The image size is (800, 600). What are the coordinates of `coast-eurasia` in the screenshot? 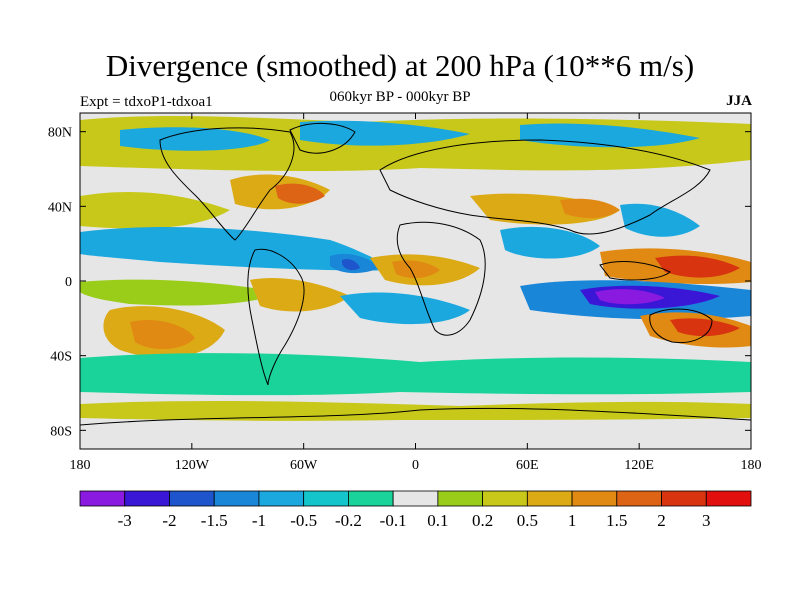 It's located at (545, 187).